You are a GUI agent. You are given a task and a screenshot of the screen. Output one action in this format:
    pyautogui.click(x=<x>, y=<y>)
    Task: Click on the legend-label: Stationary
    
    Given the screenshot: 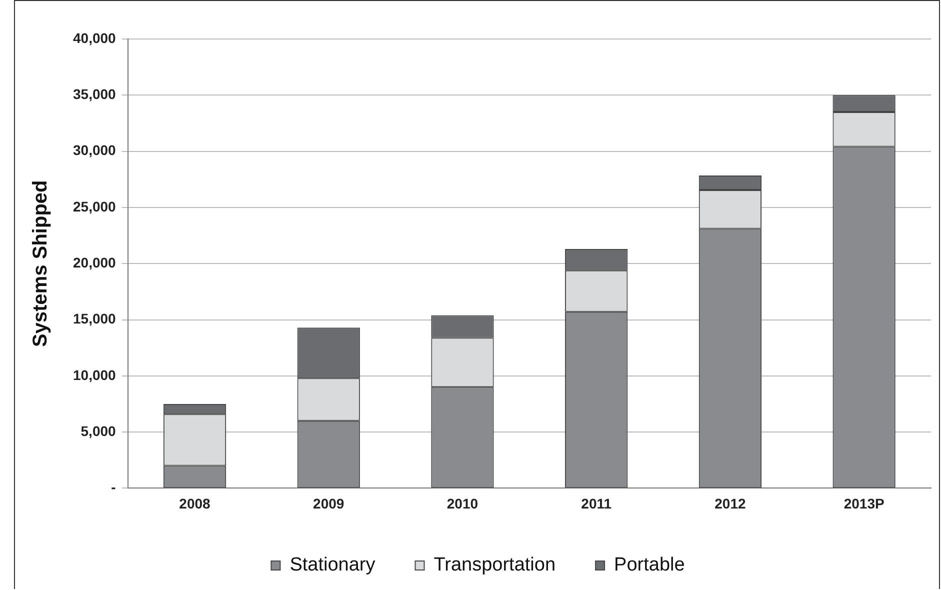 What is the action you would take?
    pyautogui.click(x=333, y=565)
    